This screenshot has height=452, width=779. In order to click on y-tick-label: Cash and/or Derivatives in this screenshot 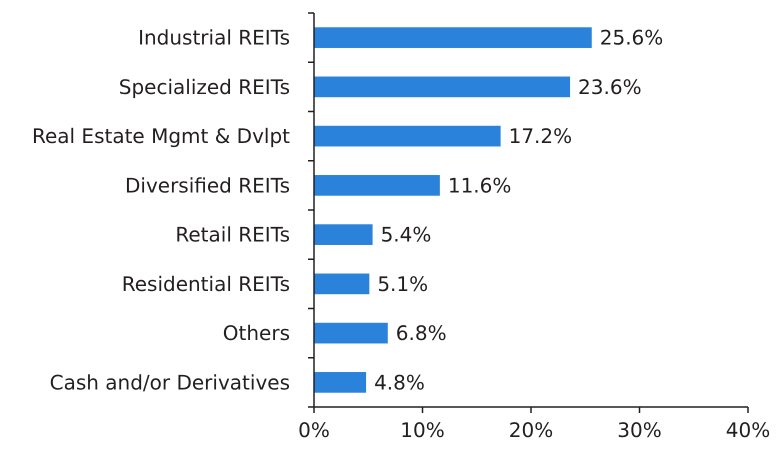, I will do `click(170, 382)`.